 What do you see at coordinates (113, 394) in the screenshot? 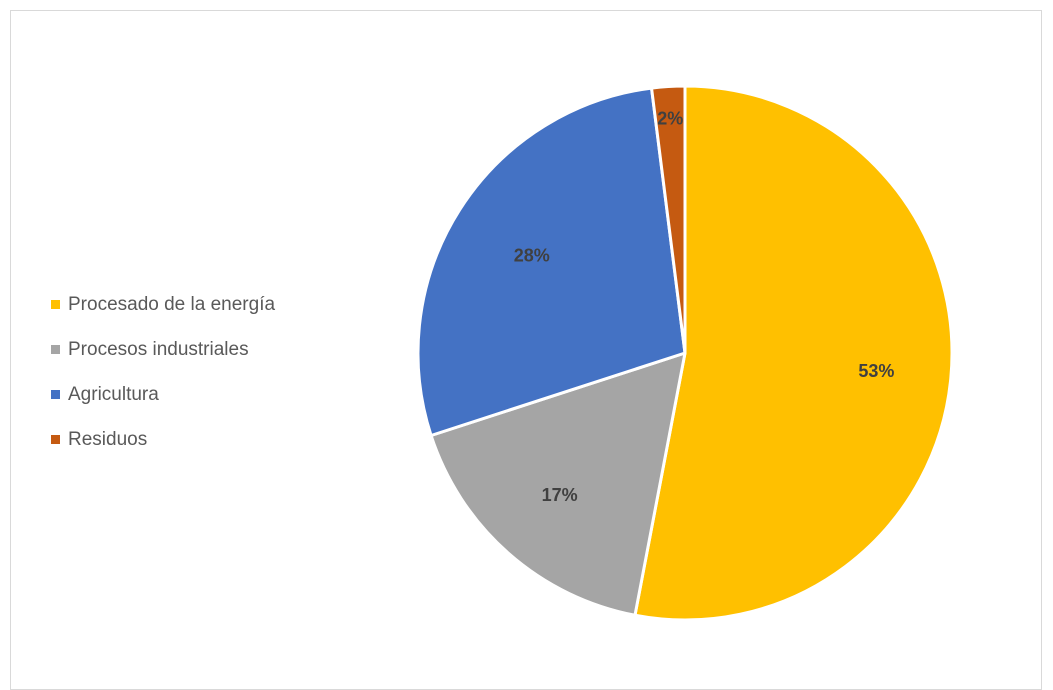
I see `legend-label-agricultura: Agricultura` at bounding box center [113, 394].